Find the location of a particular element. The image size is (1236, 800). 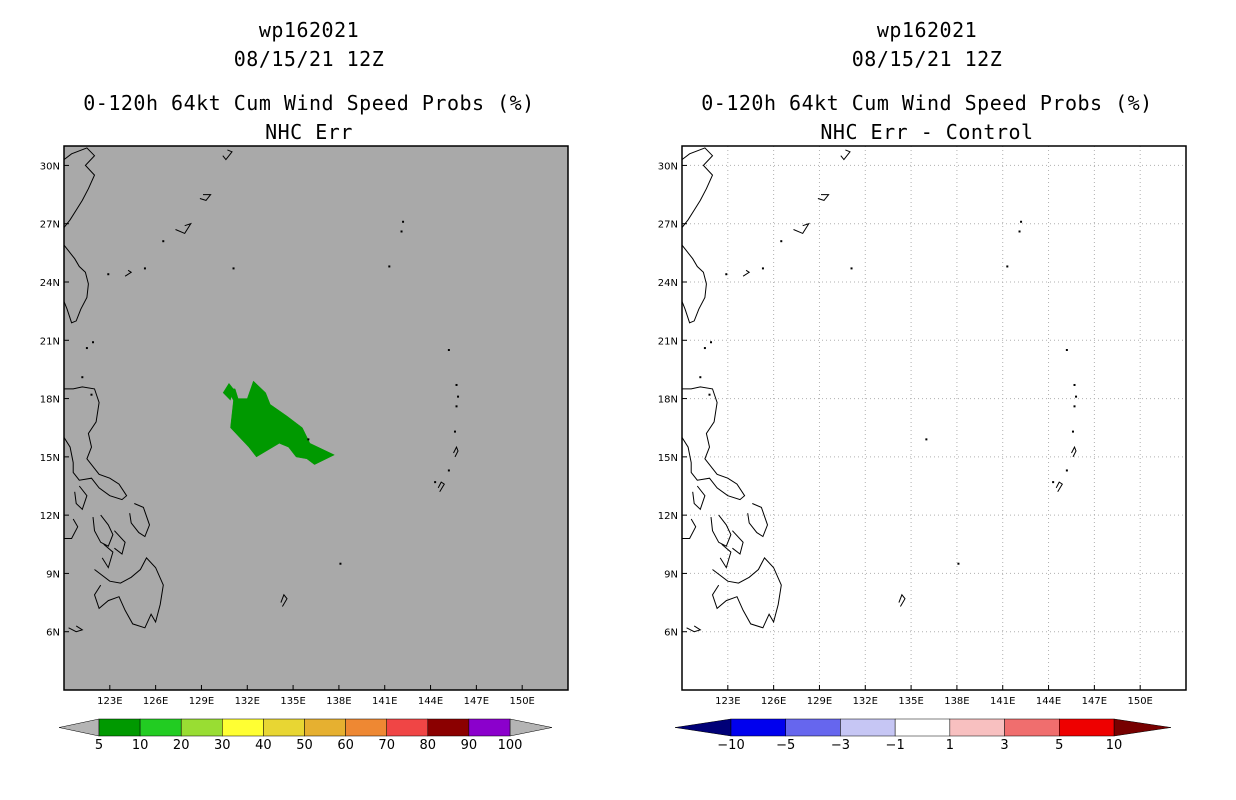

datetime-title: 08/15/21 12Z is located at coordinates (309, 59).